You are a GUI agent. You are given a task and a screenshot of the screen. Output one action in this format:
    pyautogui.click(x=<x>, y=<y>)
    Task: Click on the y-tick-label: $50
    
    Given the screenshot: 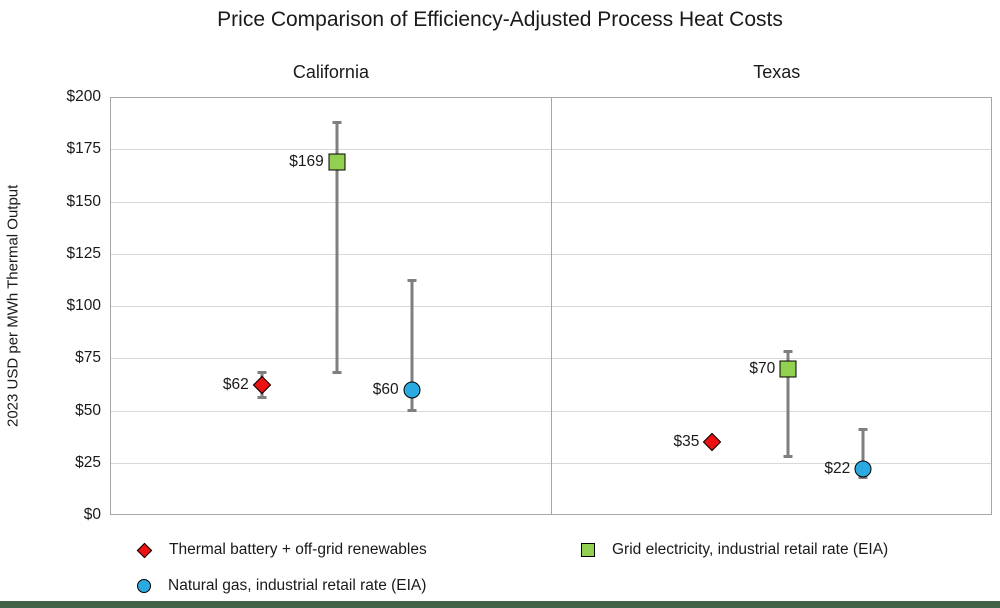 What is the action you would take?
    pyautogui.click(x=88, y=410)
    